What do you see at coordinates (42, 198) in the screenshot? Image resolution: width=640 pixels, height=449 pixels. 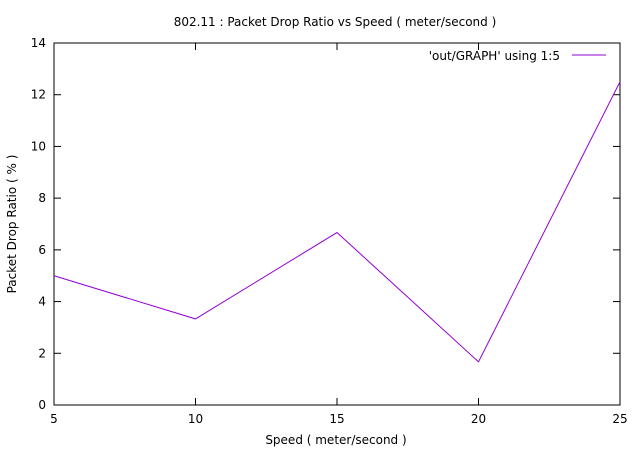 I see `y-tick-label: 8` at bounding box center [42, 198].